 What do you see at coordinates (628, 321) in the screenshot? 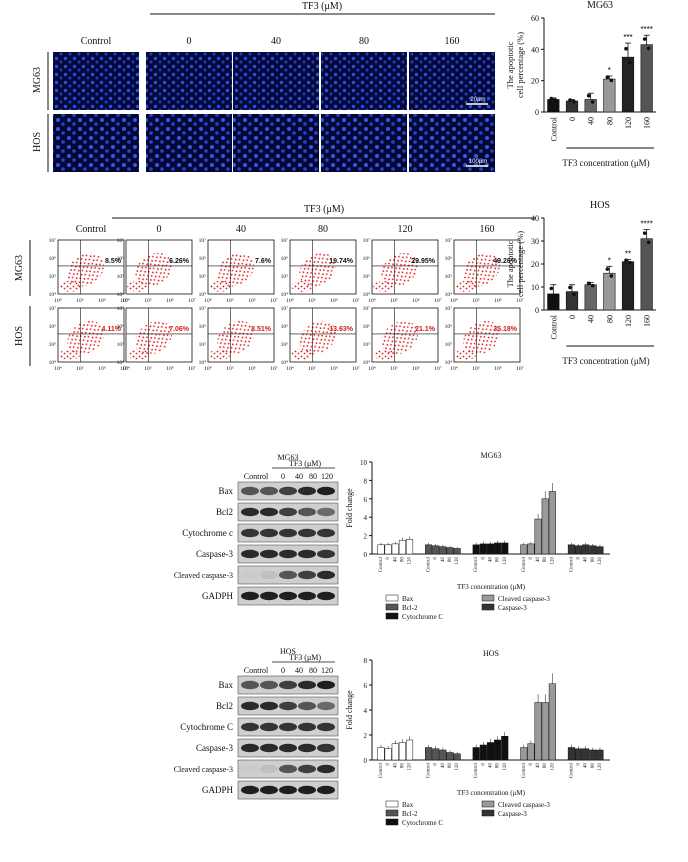
I see `apoptosis-hos-x-tick-label: 120` at bounding box center [628, 321].